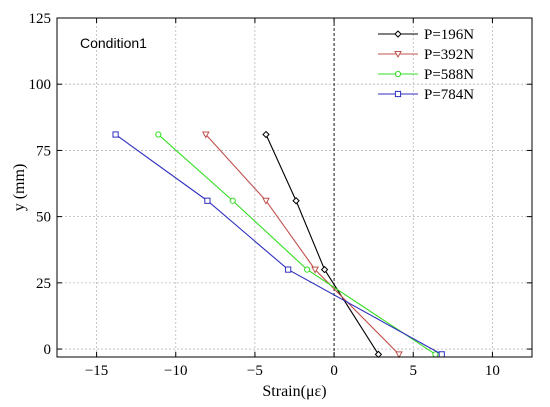 This screenshot has height=407, width=550. Describe the element at coordinates (19, 188) in the screenshot. I see `y-axis-title: y (mm)` at that location.